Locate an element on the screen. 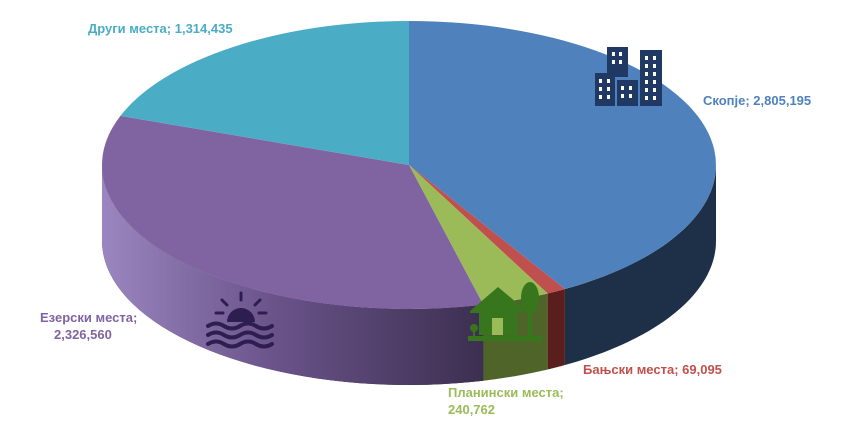 This screenshot has height=426, width=845. slice-label-skopje-text: Скопје; 2,805,195 is located at coordinates (757, 100).